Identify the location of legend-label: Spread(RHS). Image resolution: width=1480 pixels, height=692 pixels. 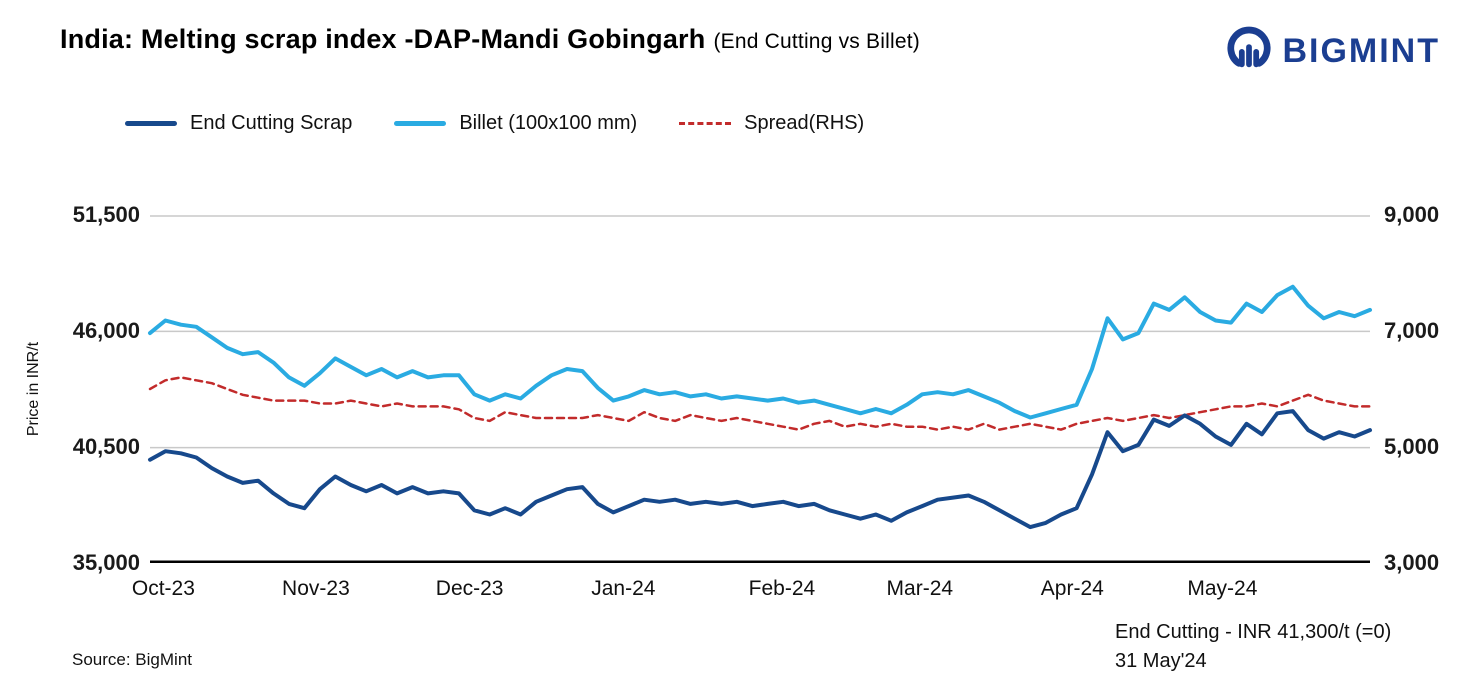
(804, 123).